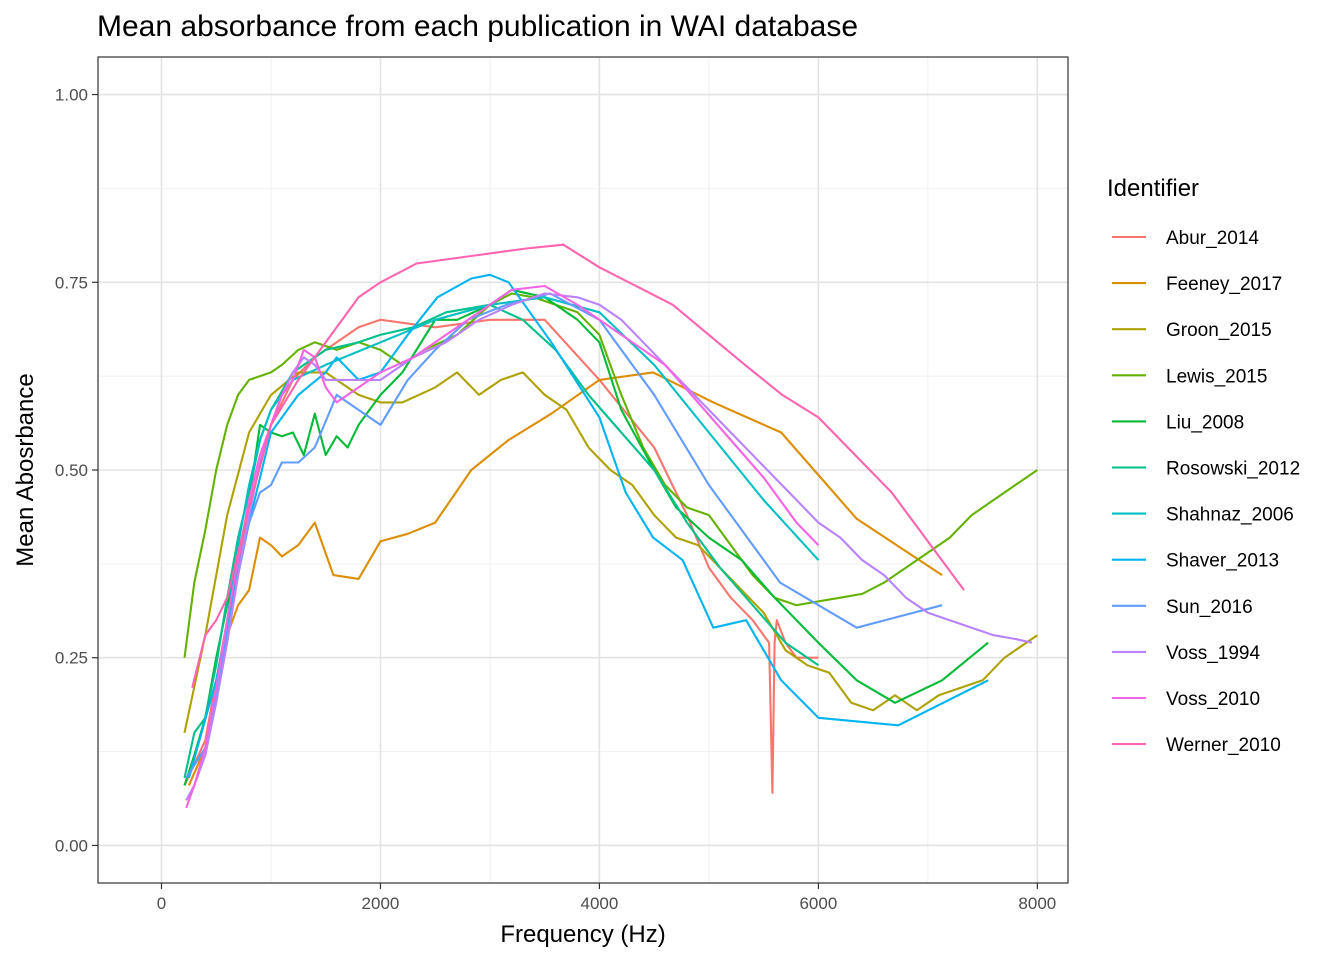 This screenshot has height=960, width=1344. Describe the element at coordinates (381, 903) in the screenshot. I see `x-tick-label: 2000` at that location.